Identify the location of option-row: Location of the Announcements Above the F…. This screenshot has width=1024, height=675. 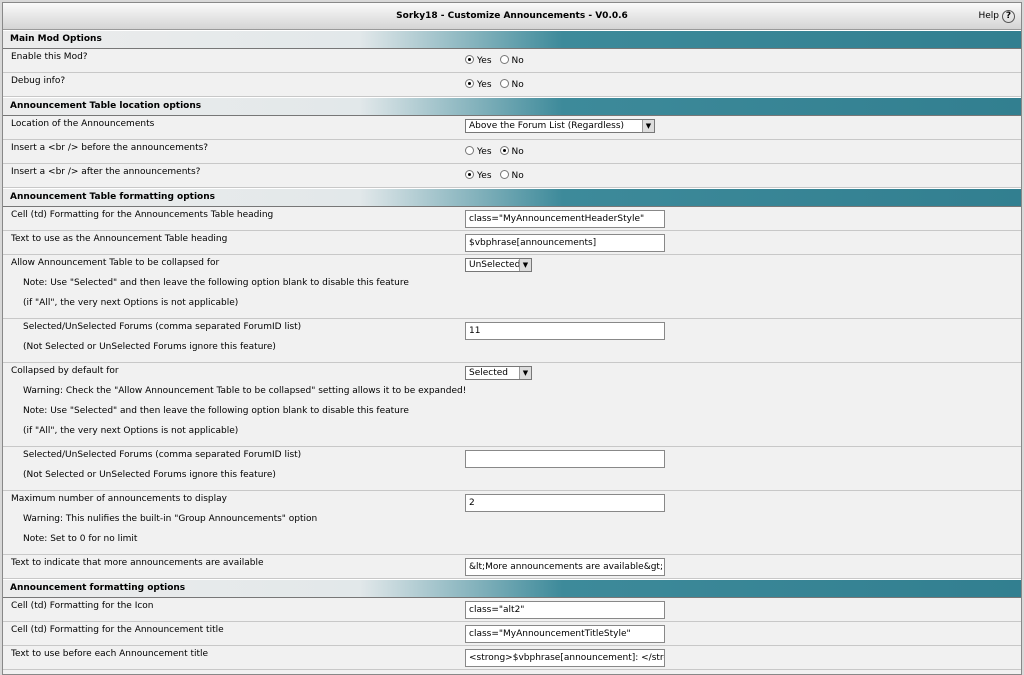
(512, 128).